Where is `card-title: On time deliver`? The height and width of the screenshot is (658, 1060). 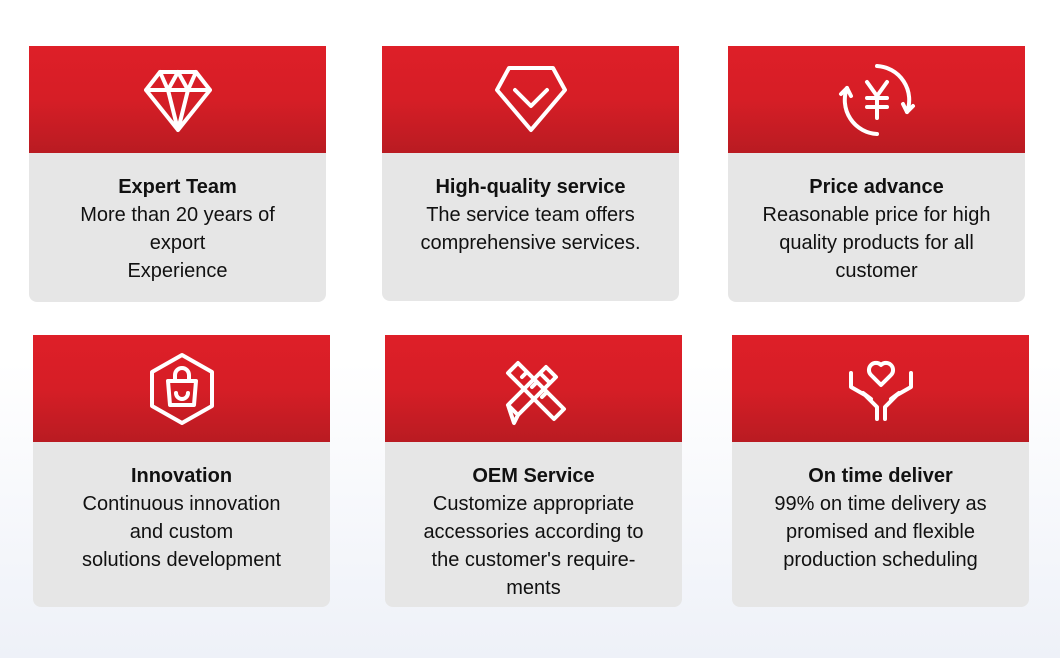
card-title: On time deliver is located at coordinates (880, 476).